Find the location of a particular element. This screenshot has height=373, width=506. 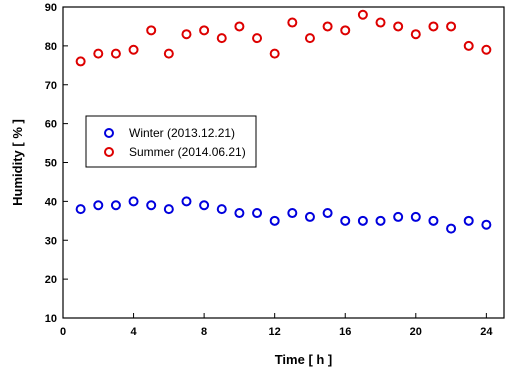

y-axis-title: Humidity [ % ] is located at coordinates (17, 162).